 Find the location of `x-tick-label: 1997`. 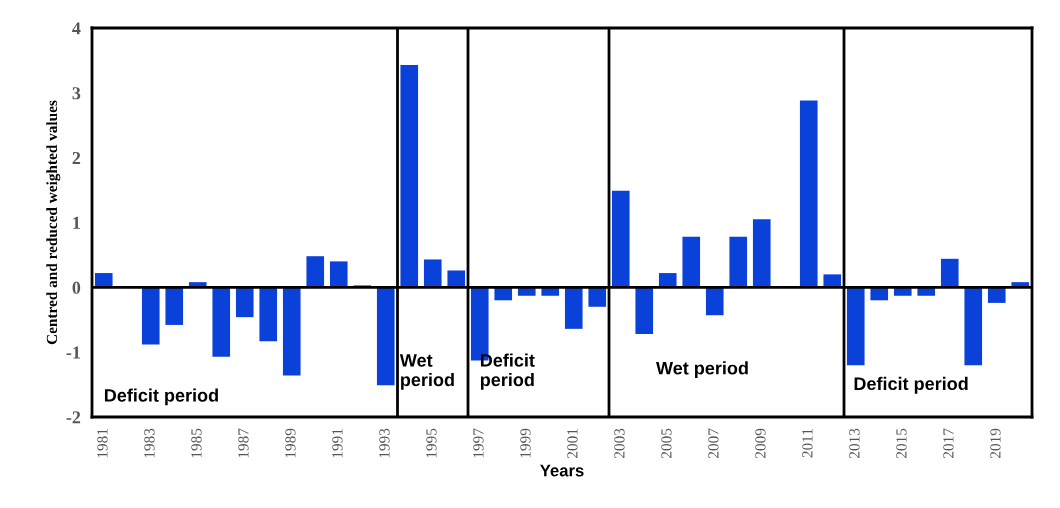

x-tick-label: 1997 is located at coordinates (478, 443).